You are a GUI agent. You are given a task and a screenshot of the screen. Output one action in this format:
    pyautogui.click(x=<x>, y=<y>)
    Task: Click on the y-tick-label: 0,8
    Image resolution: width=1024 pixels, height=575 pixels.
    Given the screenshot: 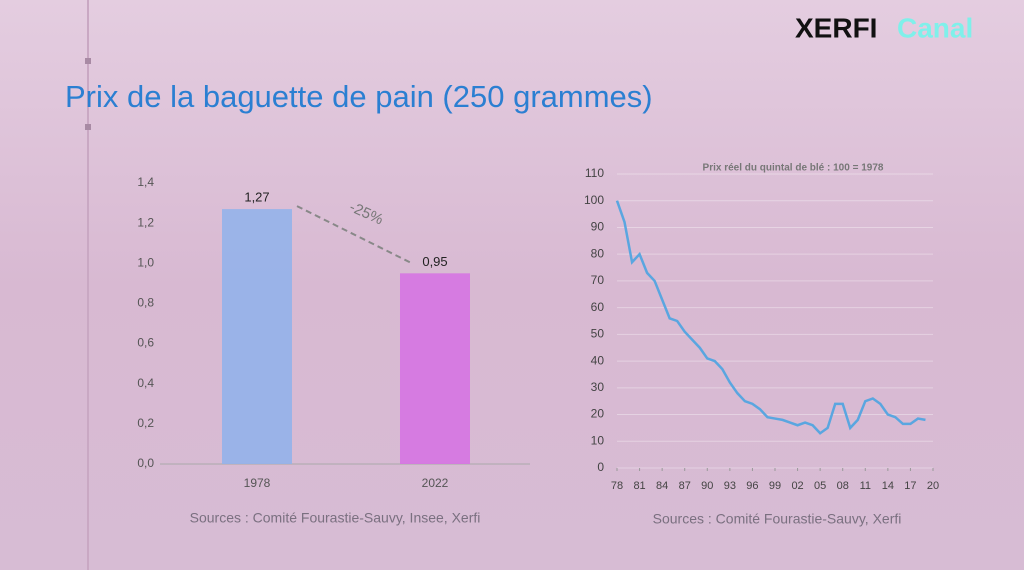 What is the action you would take?
    pyautogui.click(x=145, y=303)
    